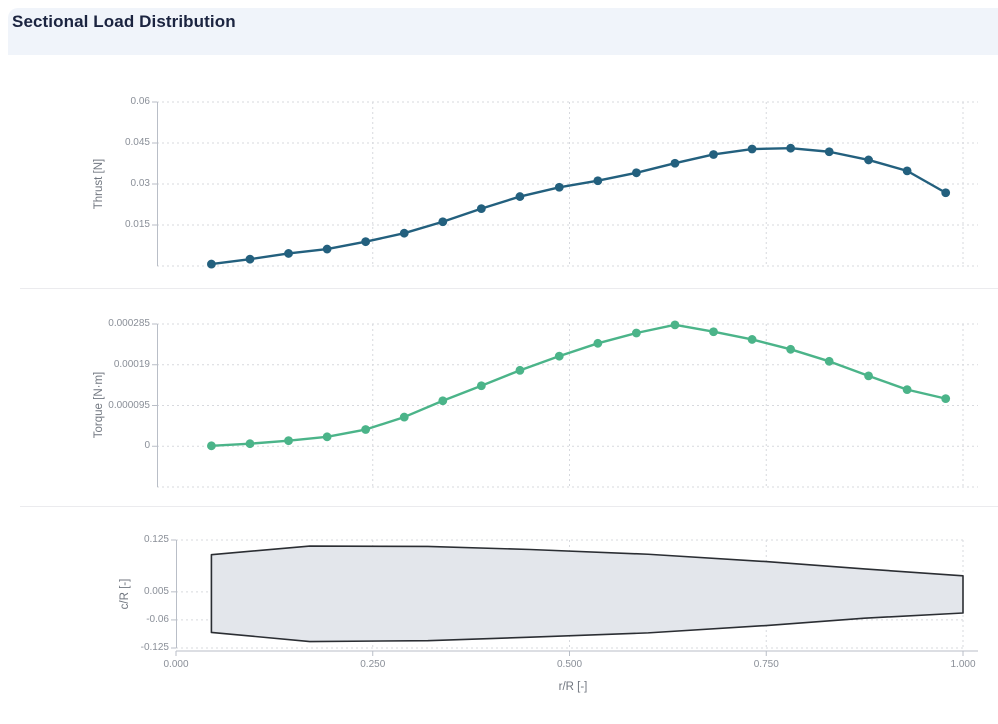 This screenshot has width=998, height=724. Describe the element at coordinates (156, 539) in the screenshot. I see `blade-y-tick: 0.125` at that location.